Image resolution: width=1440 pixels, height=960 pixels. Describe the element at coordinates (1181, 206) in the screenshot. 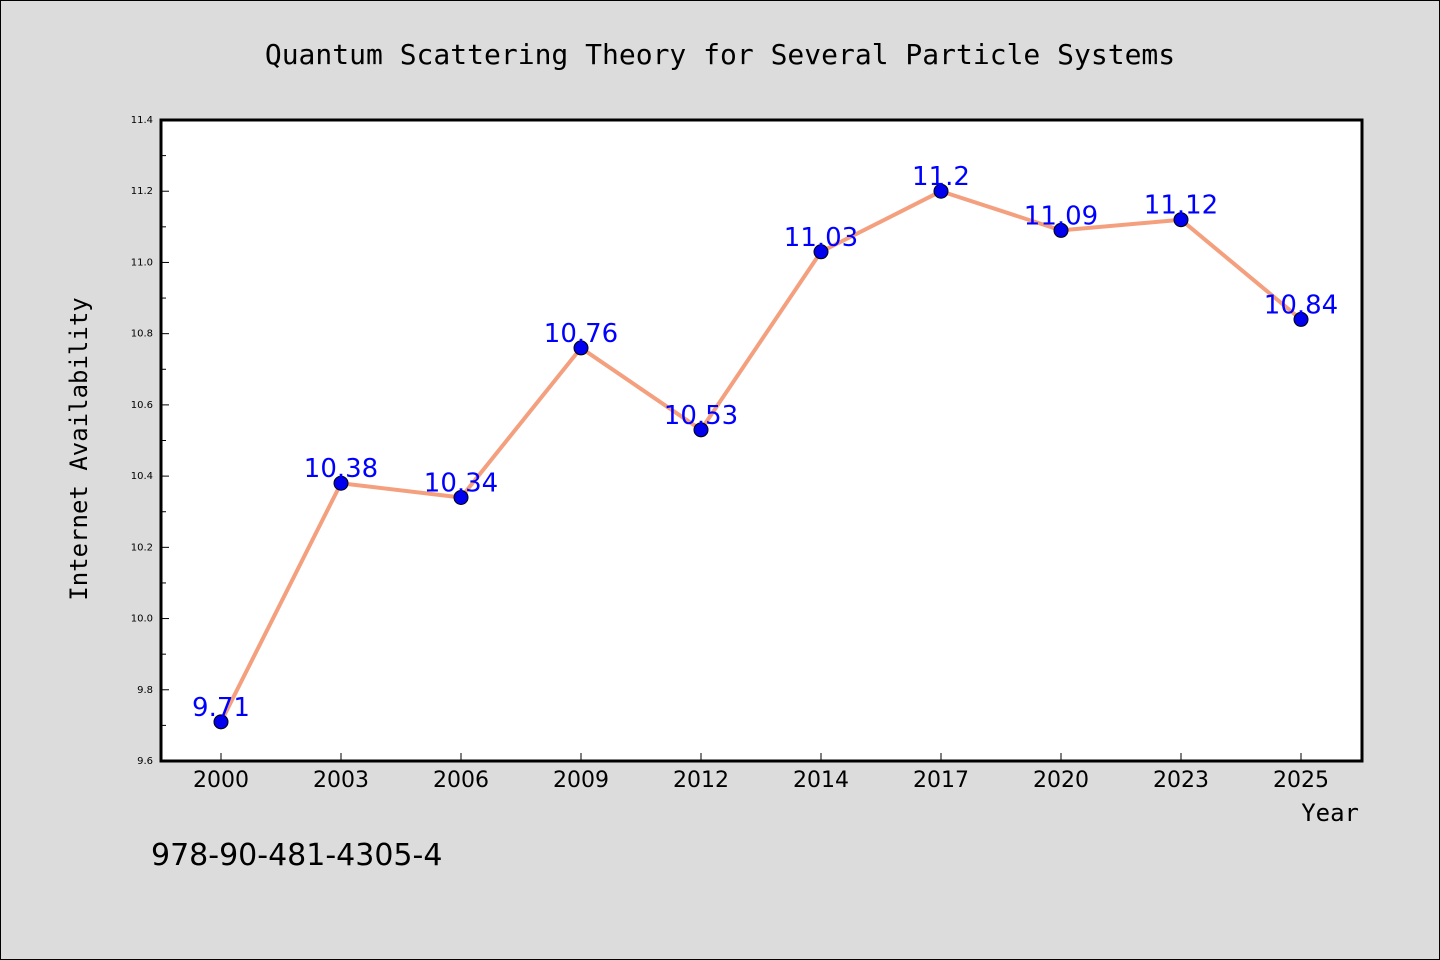

I see `data-label: 11.12` at that location.